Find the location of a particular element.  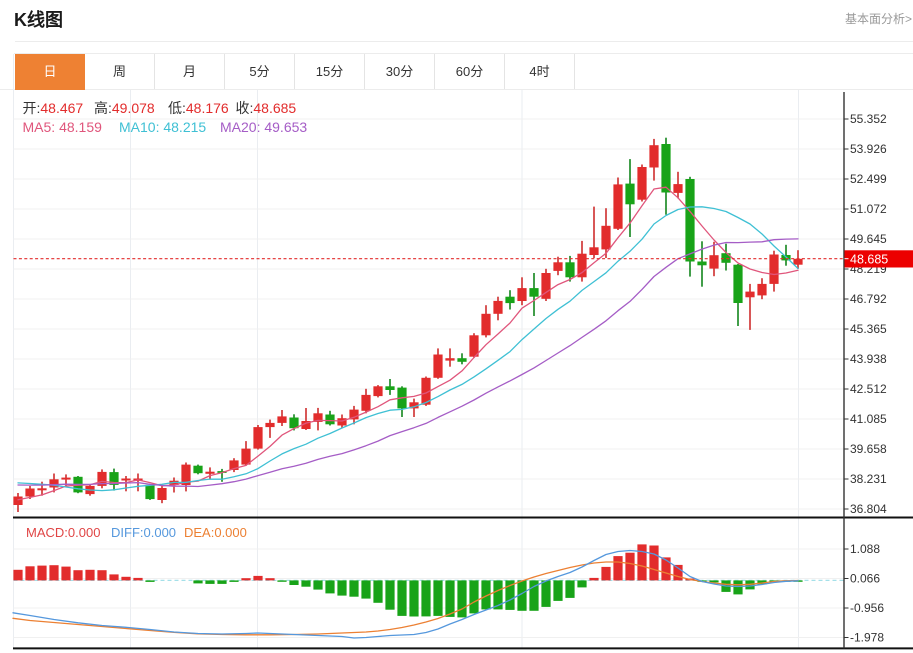

svg-text: -1.978 is located at coordinates (867, 638).